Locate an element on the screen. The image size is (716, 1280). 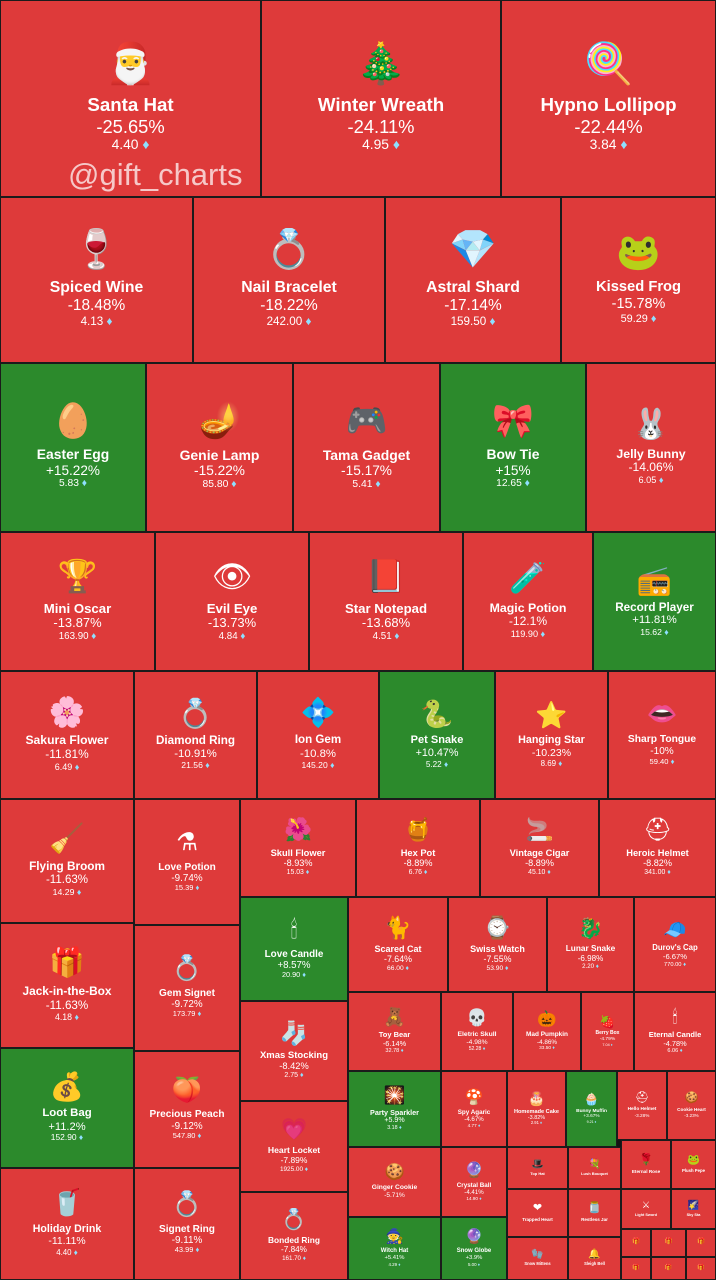
tile-spiced-wine: 🍷 Spiced Wine -18.48% 4.13 ♦ is located at coordinates (96, 280).